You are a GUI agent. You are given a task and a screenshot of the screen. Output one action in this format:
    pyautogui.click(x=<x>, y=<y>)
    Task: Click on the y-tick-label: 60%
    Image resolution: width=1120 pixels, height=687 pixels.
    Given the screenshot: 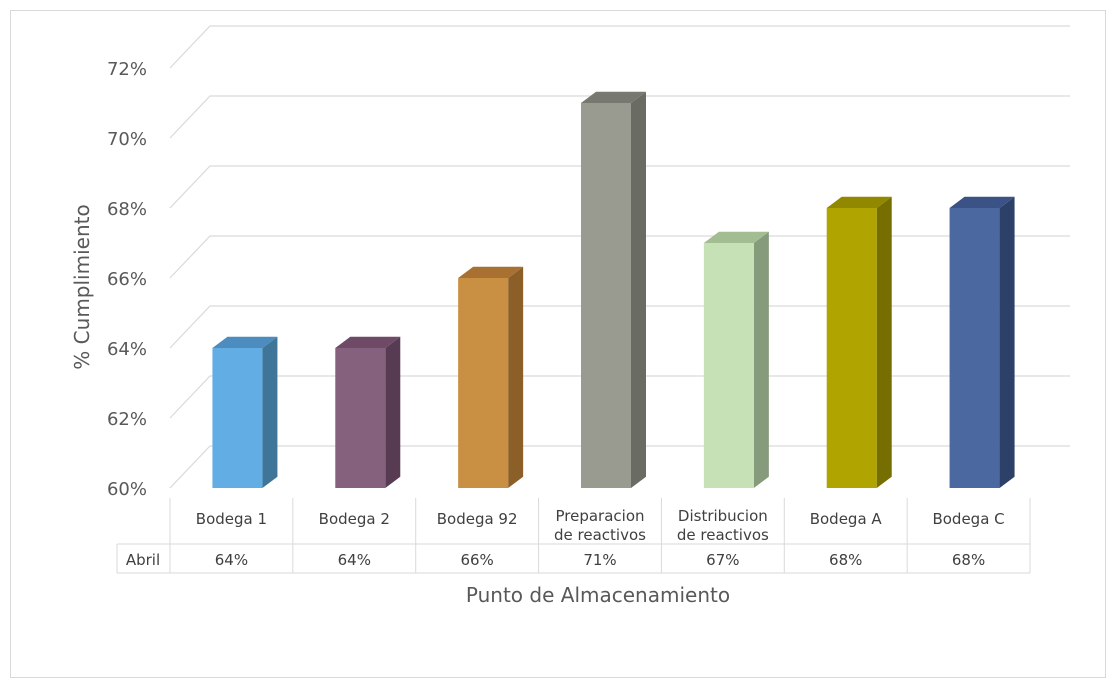 What is the action you would take?
    pyautogui.click(x=127, y=489)
    